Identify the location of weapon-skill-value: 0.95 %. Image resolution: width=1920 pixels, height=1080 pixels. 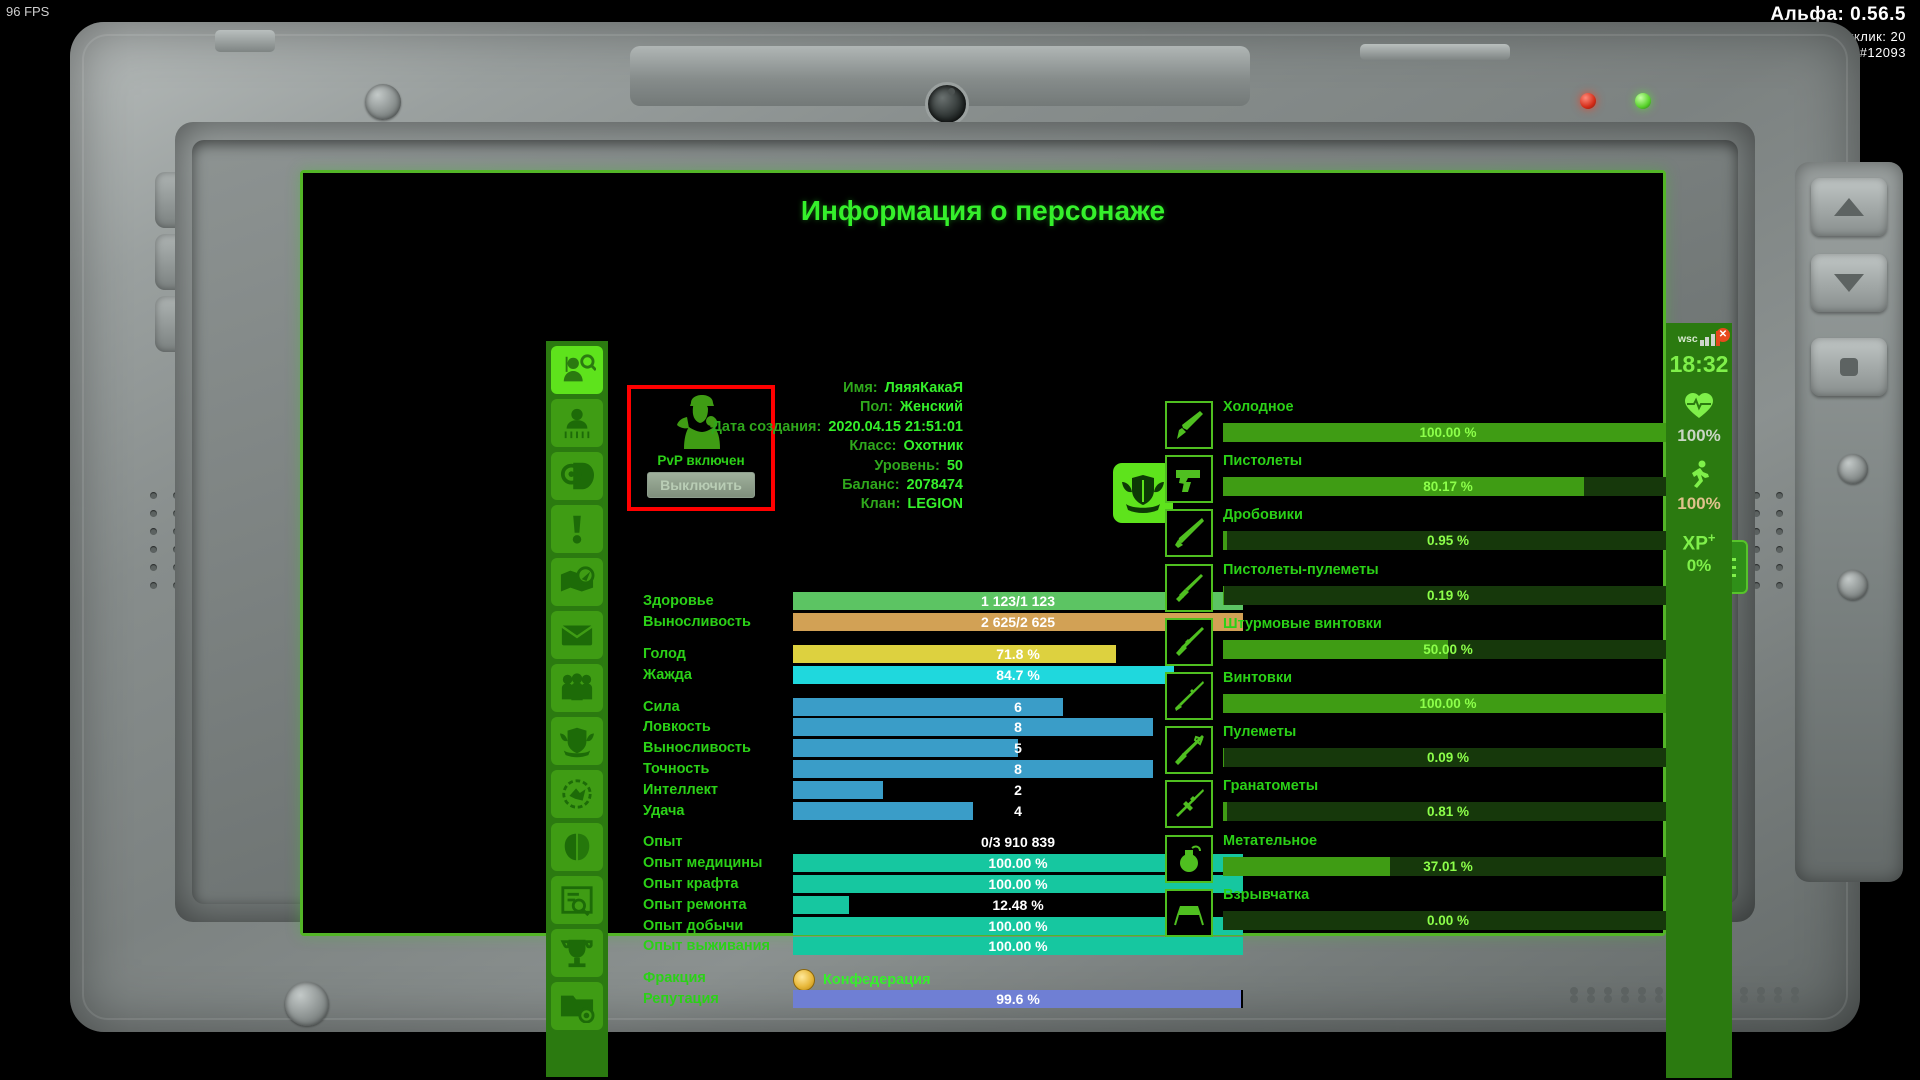
(1448, 541).